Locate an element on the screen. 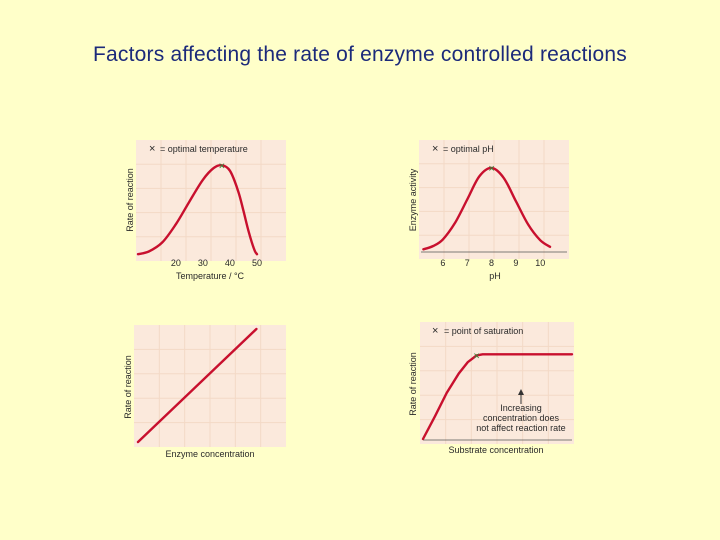 The width and height of the screenshot is (720, 540). x-tick-label: 8 is located at coordinates (491, 263).